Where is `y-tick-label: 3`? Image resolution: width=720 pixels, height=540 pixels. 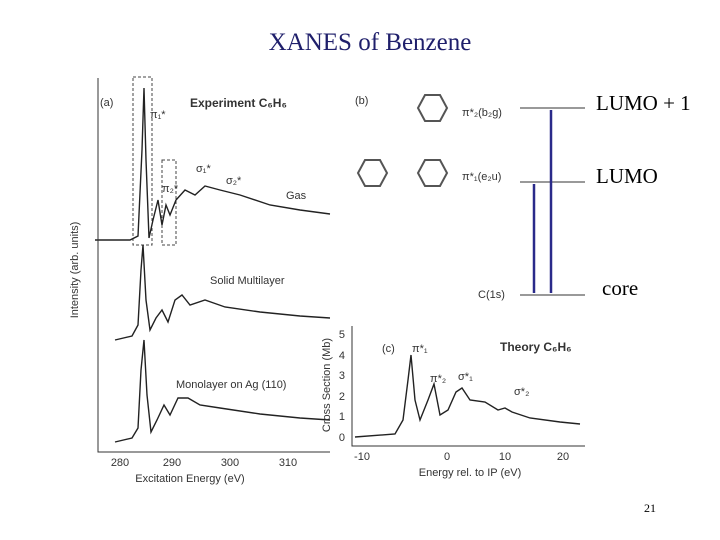
y-tick-label: 3 is located at coordinates (342, 376).